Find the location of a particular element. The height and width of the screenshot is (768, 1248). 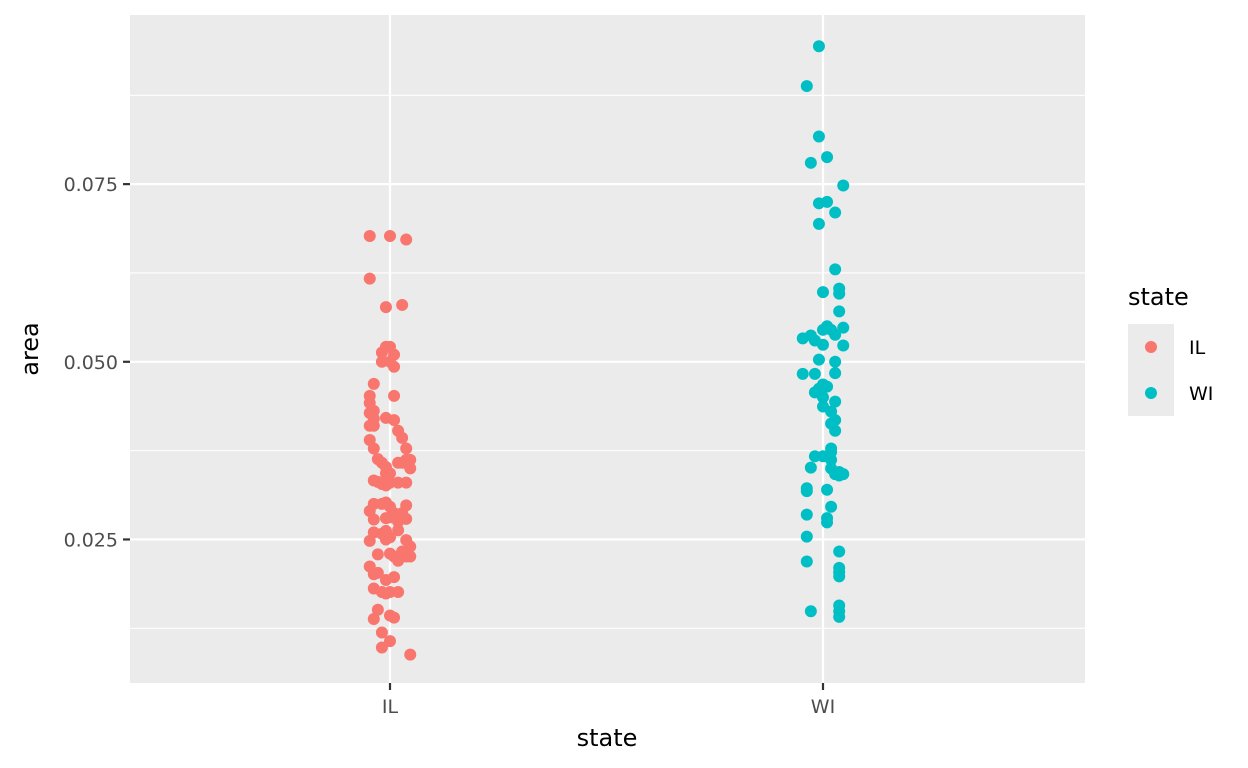

legend-label-il: IL is located at coordinates (1197, 348).